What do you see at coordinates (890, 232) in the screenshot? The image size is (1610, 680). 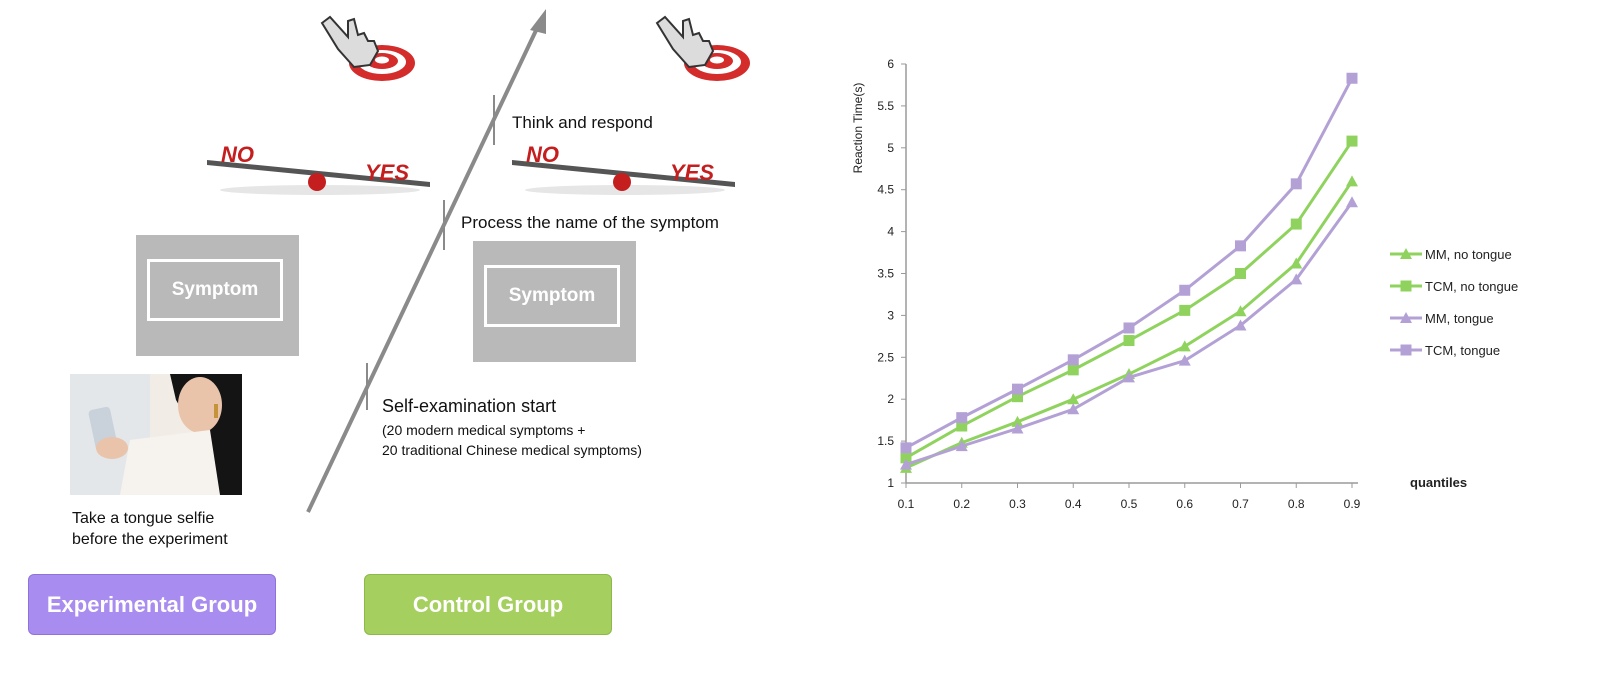 I see `y-tick-label: 4` at bounding box center [890, 232].